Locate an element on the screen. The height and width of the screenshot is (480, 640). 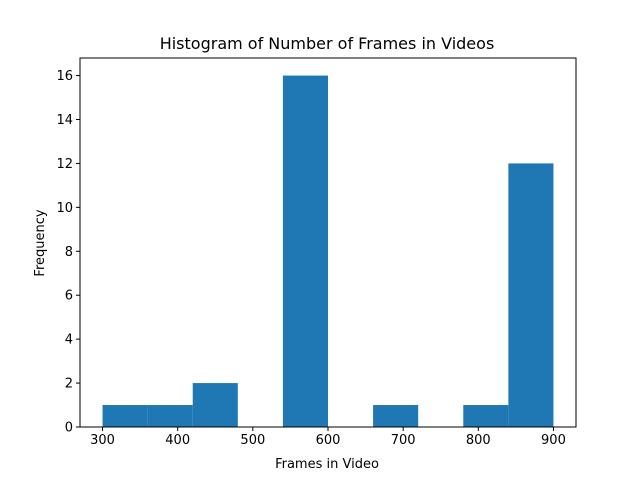
x-tick-label: 600 is located at coordinates (328, 440).